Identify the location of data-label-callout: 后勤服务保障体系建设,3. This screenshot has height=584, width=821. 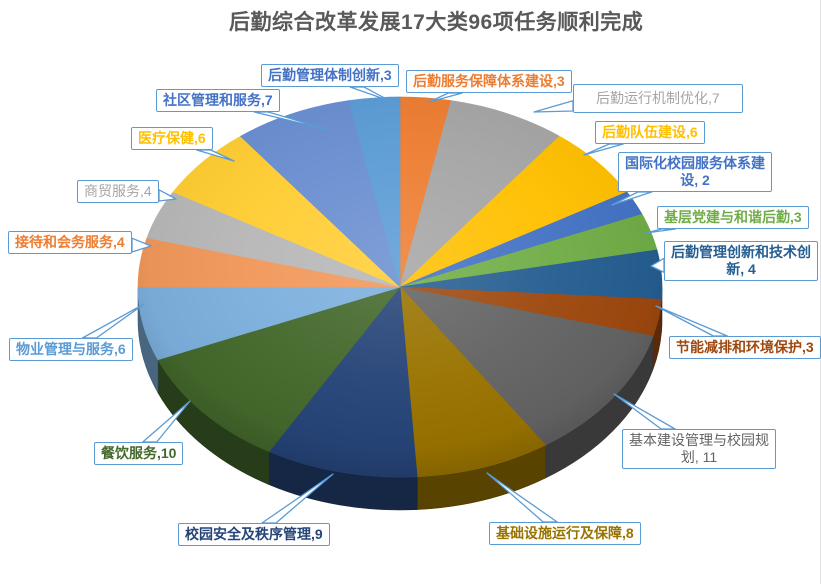
(489, 81).